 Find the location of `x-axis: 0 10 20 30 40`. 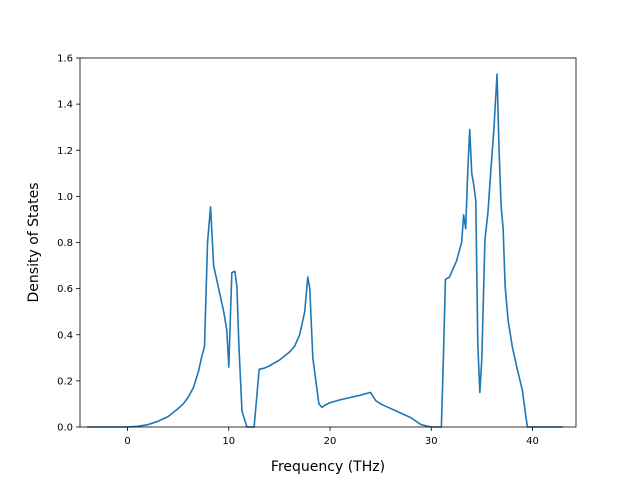

x-axis: 0 10 20 30 40 is located at coordinates (331, 437).